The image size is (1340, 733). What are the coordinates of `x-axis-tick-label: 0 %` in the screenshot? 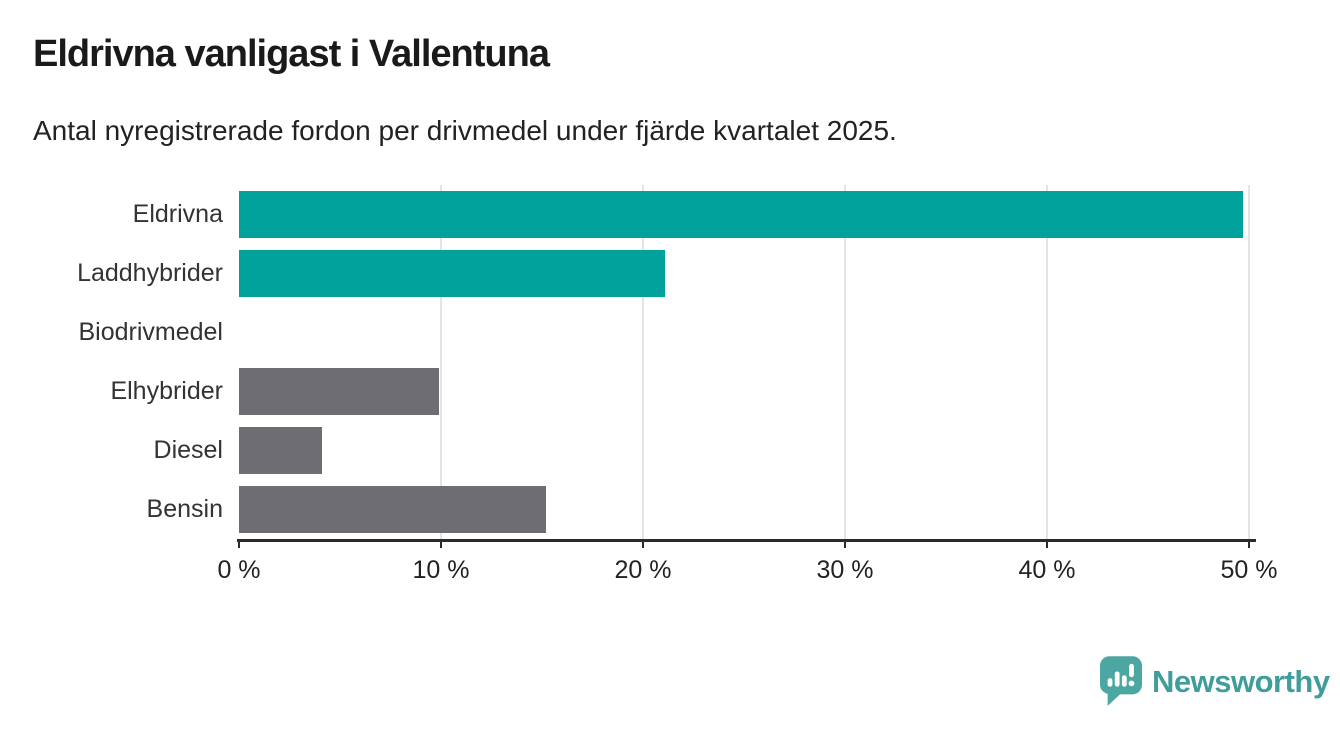 It's located at (239, 570).